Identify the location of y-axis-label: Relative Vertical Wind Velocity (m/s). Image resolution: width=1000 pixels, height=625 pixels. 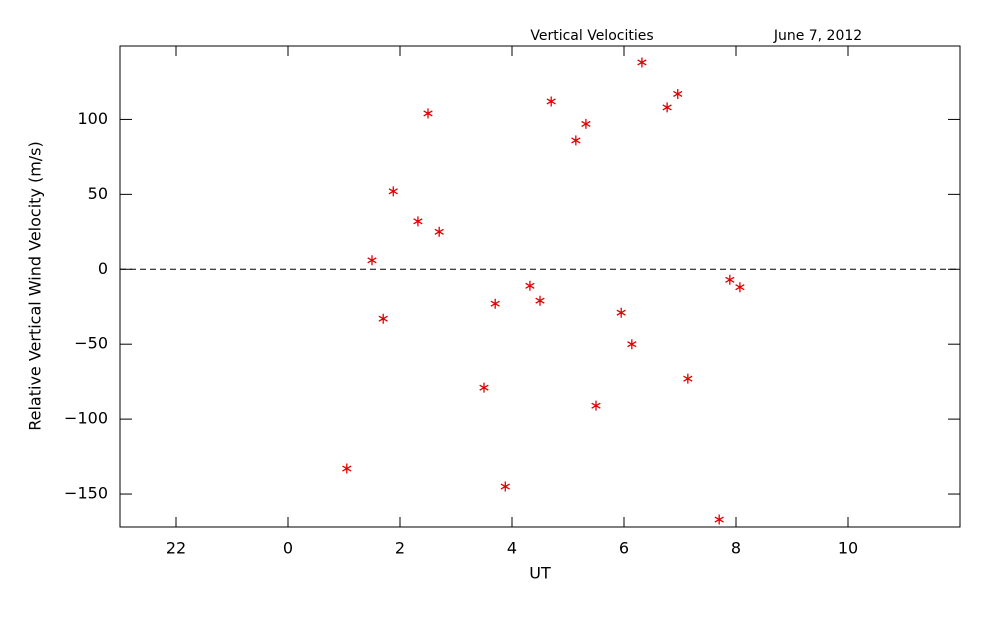
(35, 286).